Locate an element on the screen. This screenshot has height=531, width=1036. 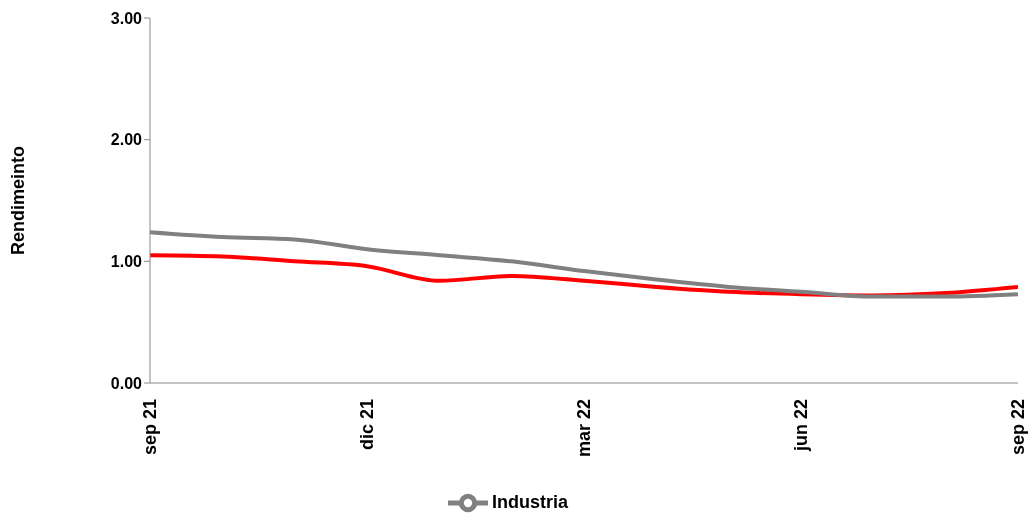
y-tick-label: 1.00 is located at coordinates (126, 262).